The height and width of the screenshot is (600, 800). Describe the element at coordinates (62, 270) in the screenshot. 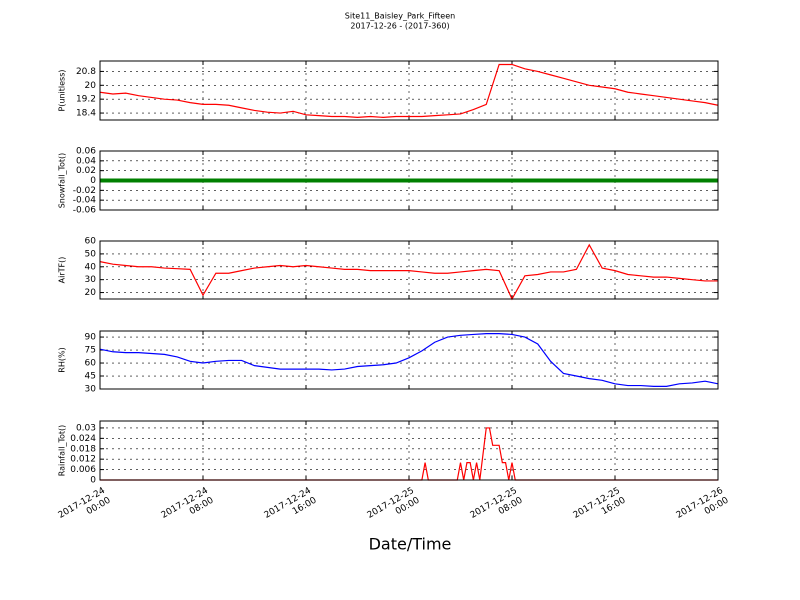

I see `y-axis-label: AirTF()` at that location.